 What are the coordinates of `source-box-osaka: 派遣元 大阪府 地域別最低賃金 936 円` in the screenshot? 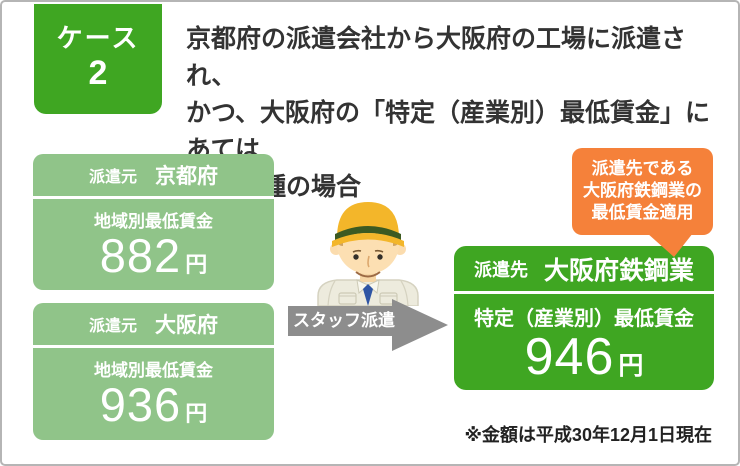 It's located at (153, 371).